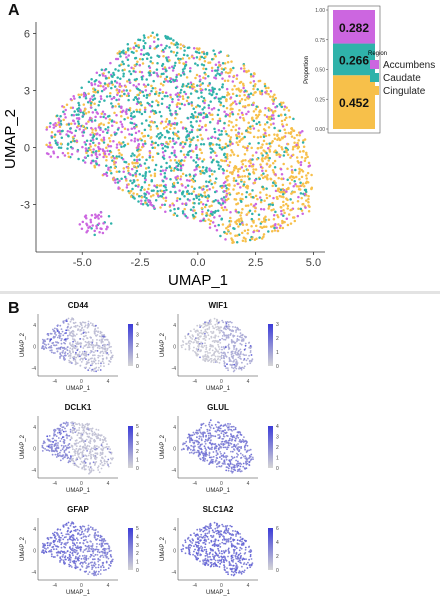  I want to click on feature-y-axis-label: UMAP_2, so click(23, 446).